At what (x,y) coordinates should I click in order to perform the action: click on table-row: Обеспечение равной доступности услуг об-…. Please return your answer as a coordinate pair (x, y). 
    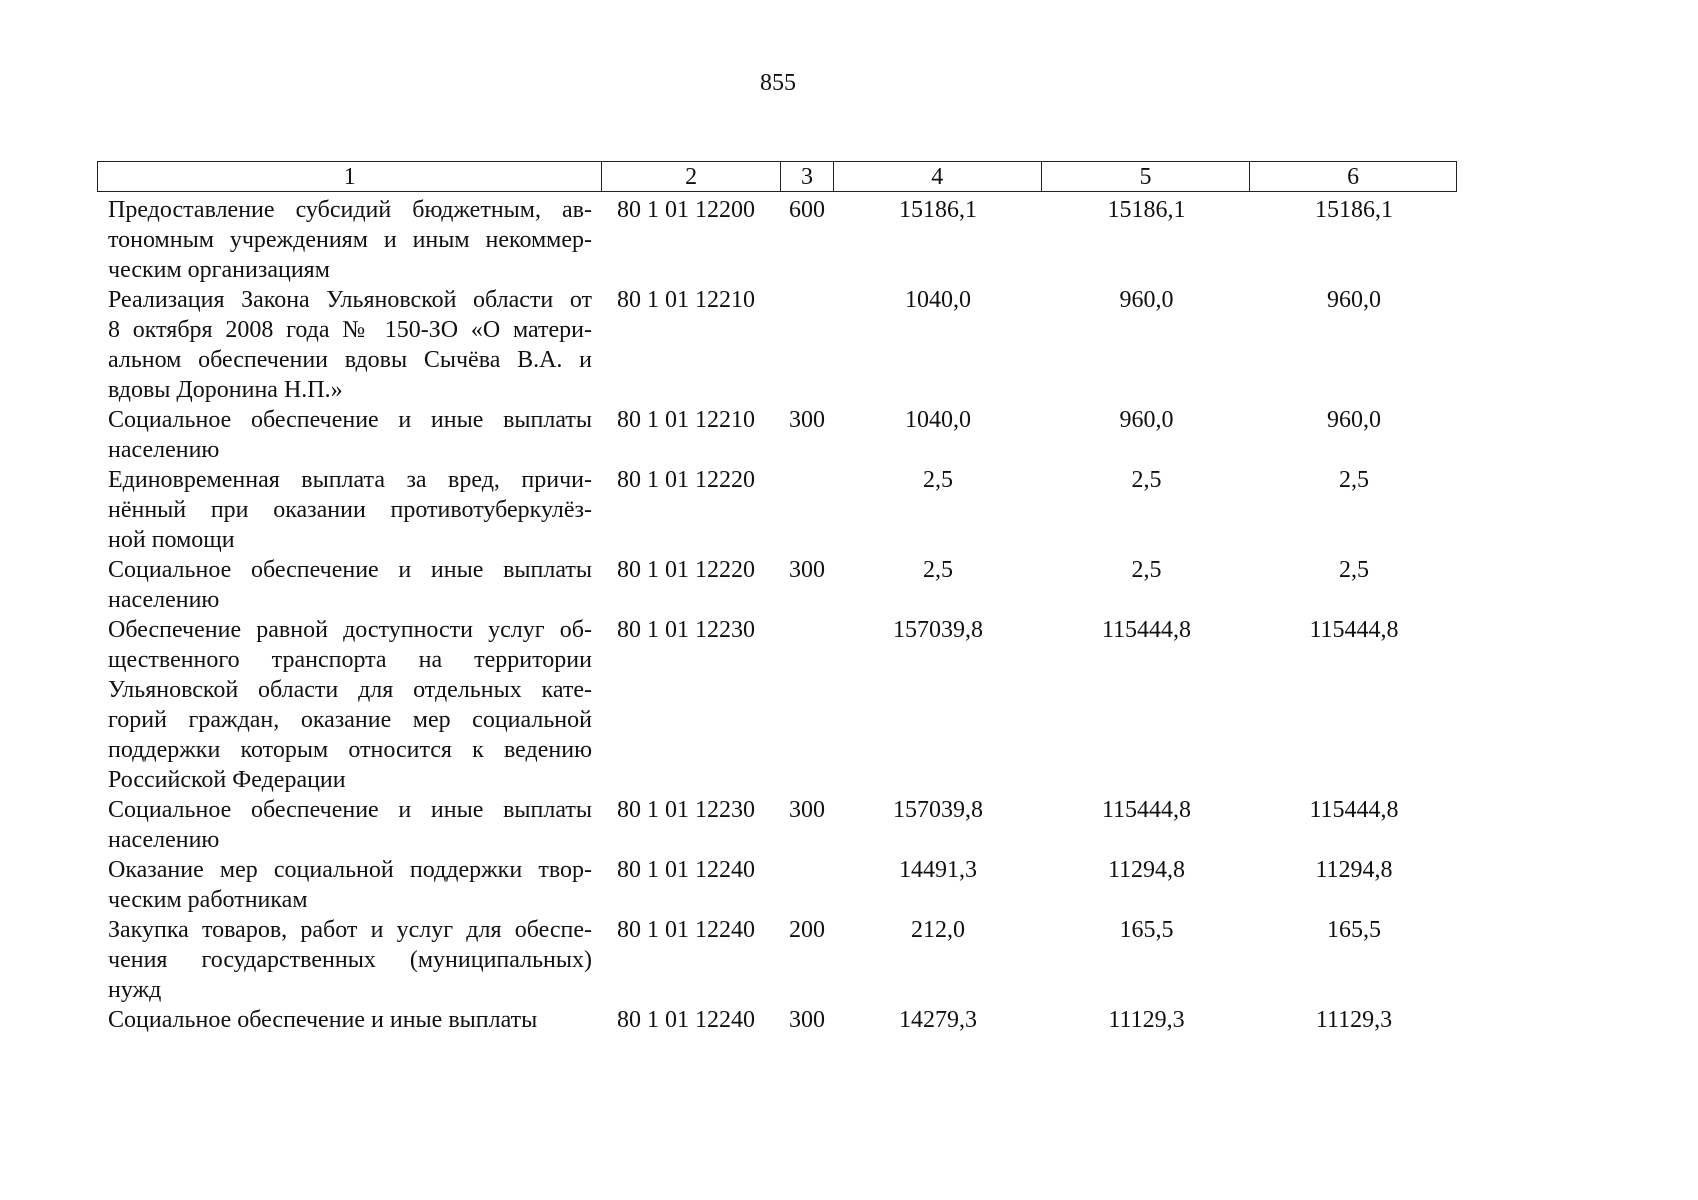
    Looking at the image, I should click on (777, 705).